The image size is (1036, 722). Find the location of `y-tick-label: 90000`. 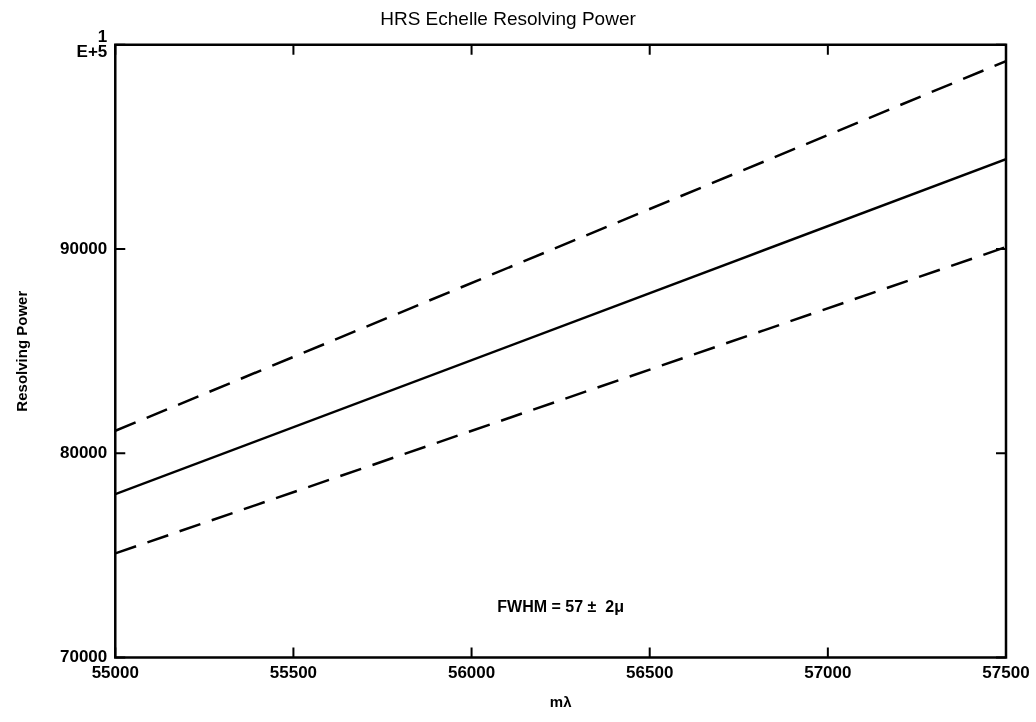

y-tick-label: 90000 is located at coordinates (83, 248).